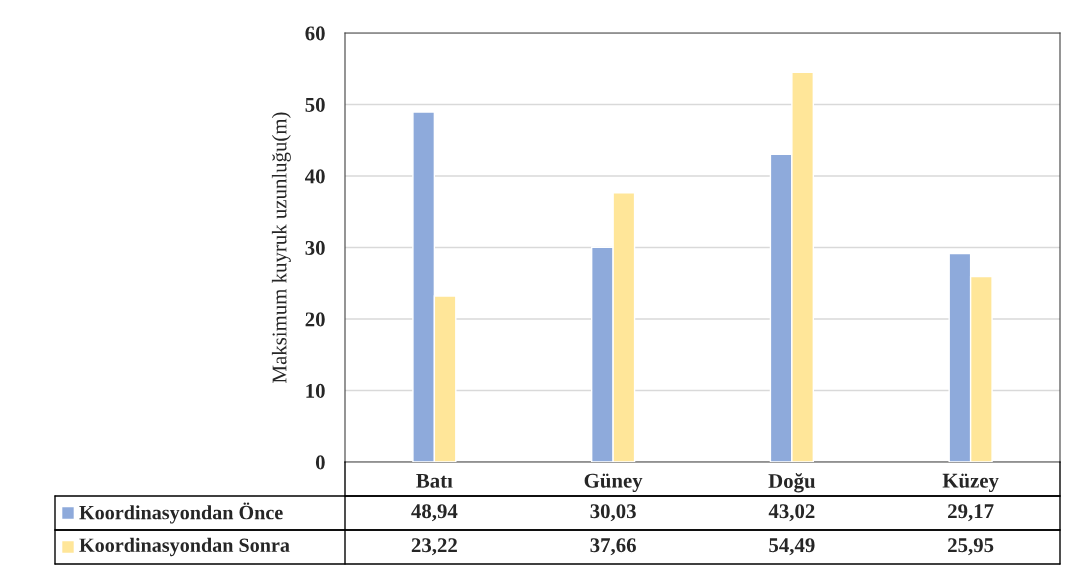 This screenshot has width=1089, height=578. What do you see at coordinates (613, 513) in the screenshot?
I see `data-label: 30,03` at bounding box center [613, 513].